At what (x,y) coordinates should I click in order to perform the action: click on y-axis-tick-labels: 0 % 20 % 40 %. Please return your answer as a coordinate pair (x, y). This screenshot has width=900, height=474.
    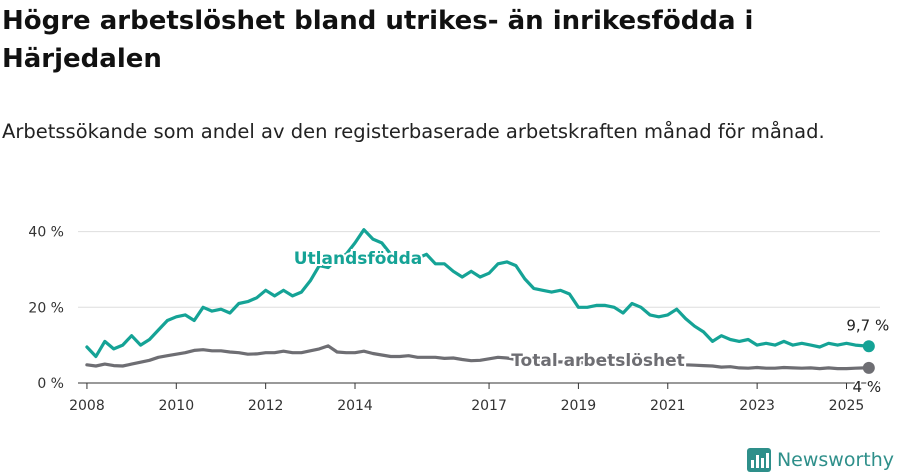
    Looking at the image, I should click on (46, 308).